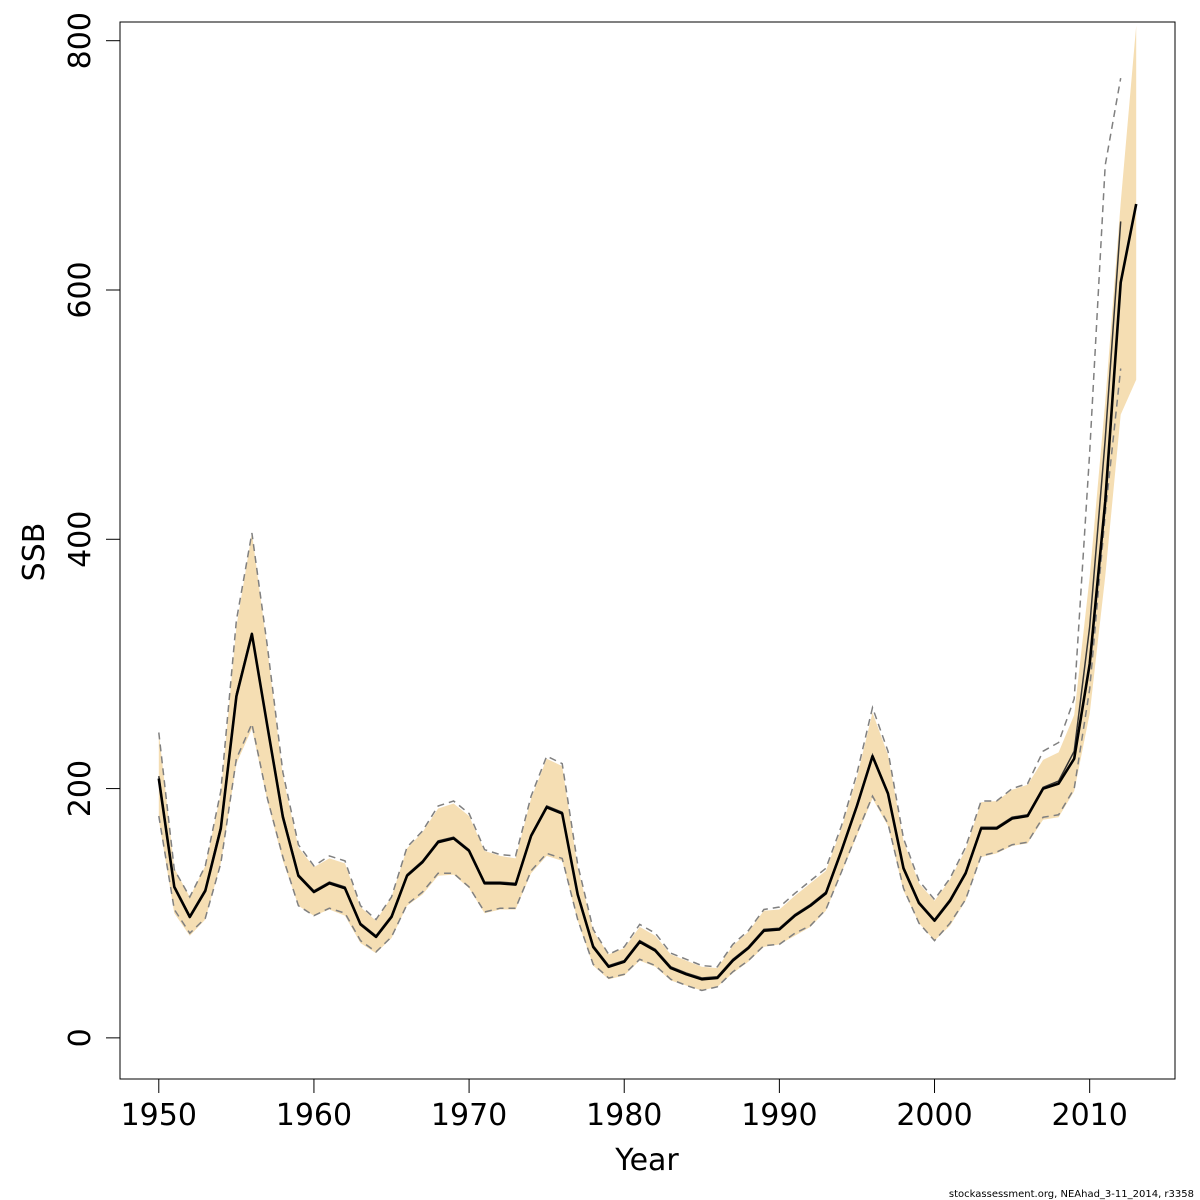 The width and height of the screenshot is (1200, 1200). I want to click on y-tick-label: 600, so click(80, 289).